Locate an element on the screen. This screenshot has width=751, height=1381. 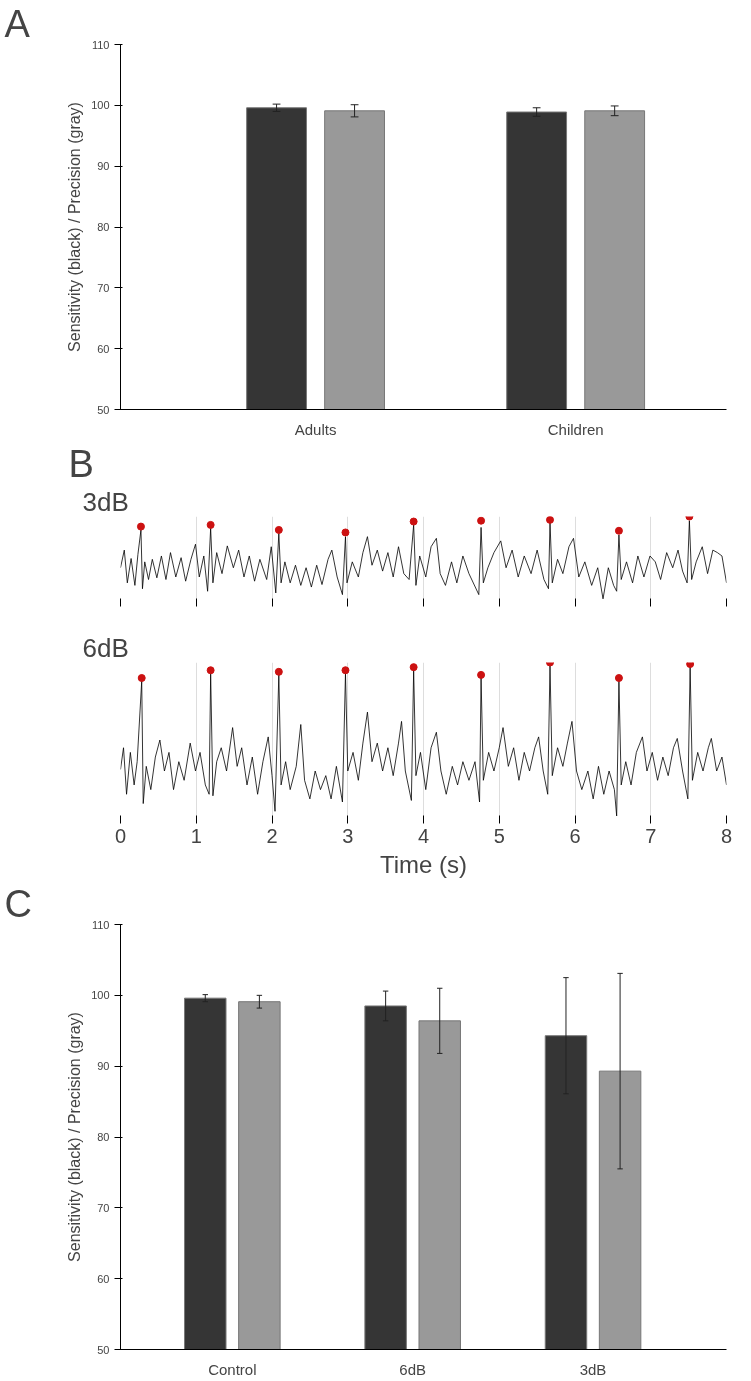
x-tick-label: 3dB is located at coordinates (593, 1369).